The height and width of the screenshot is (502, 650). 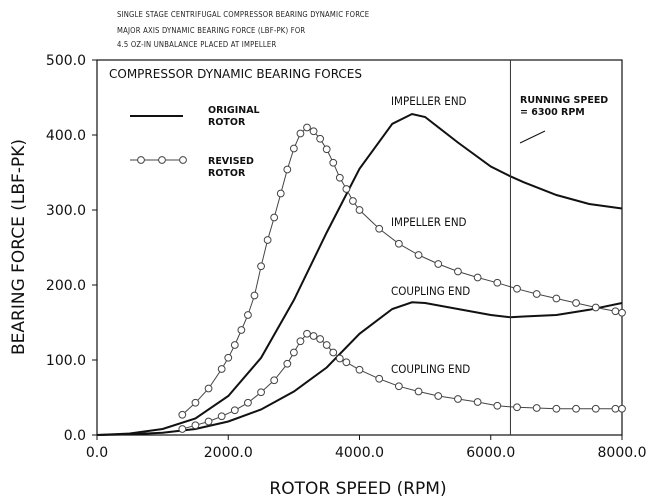 What do you see at coordinates (552, 112) in the screenshot?
I see `running-speed-label-2: = 6300 RPM` at bounding box center [552, 112].